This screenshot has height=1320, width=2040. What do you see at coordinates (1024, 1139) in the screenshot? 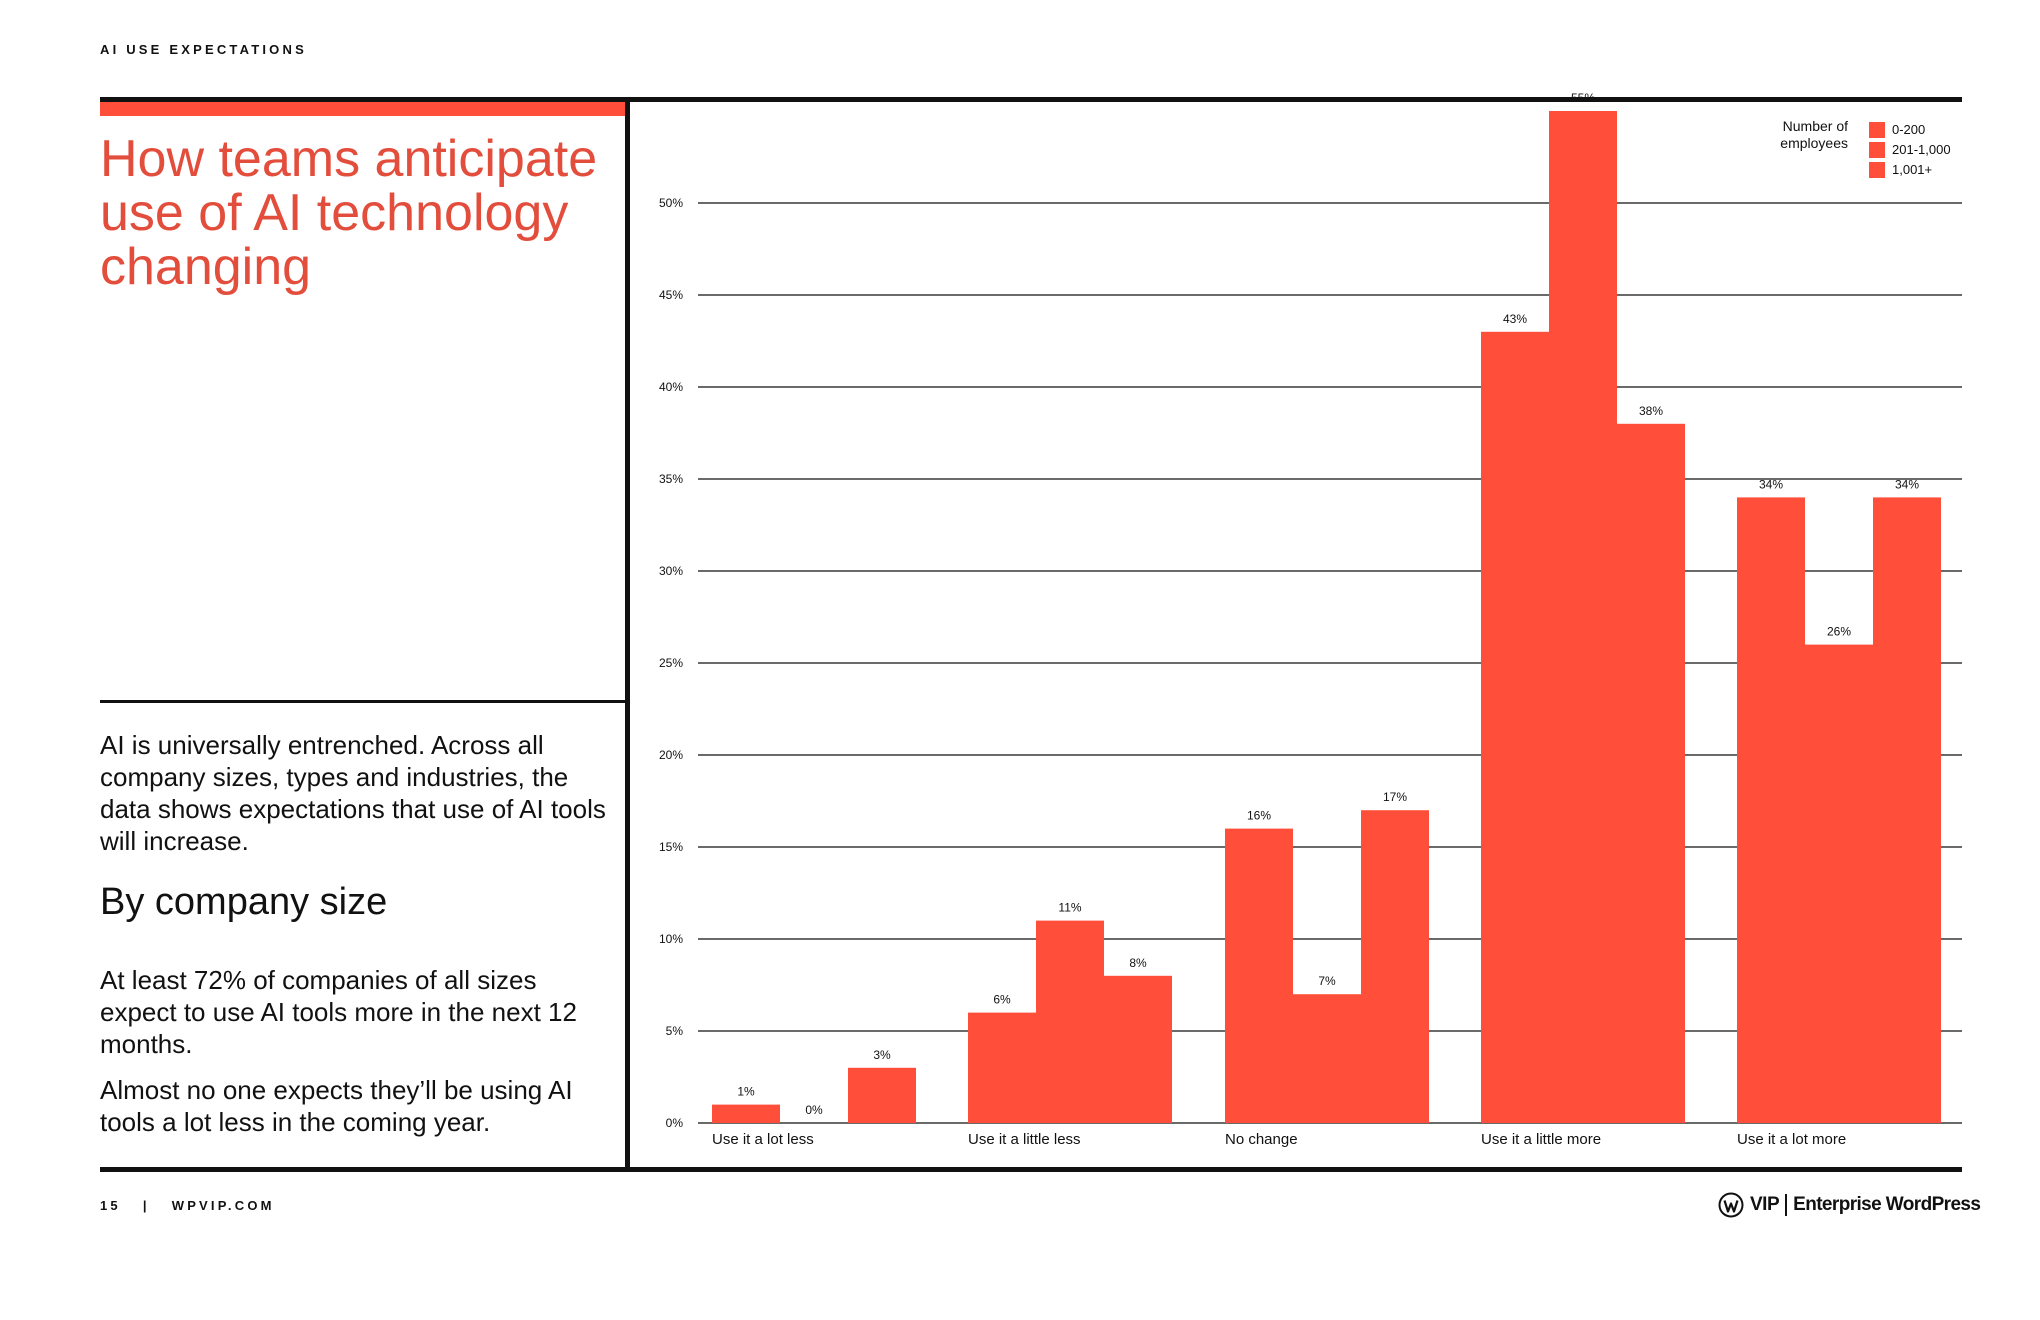
I see `x-category-label: Use it a little less` at bounding box center [1024, 1139].